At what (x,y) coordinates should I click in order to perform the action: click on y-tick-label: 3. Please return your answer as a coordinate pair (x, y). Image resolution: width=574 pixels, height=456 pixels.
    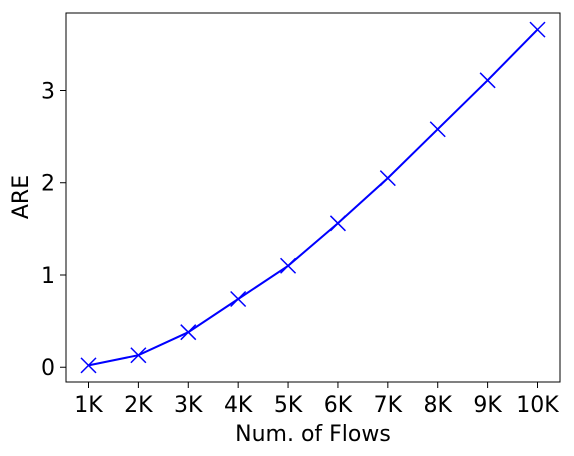
    Looking at the image, I should click on (48, 91).